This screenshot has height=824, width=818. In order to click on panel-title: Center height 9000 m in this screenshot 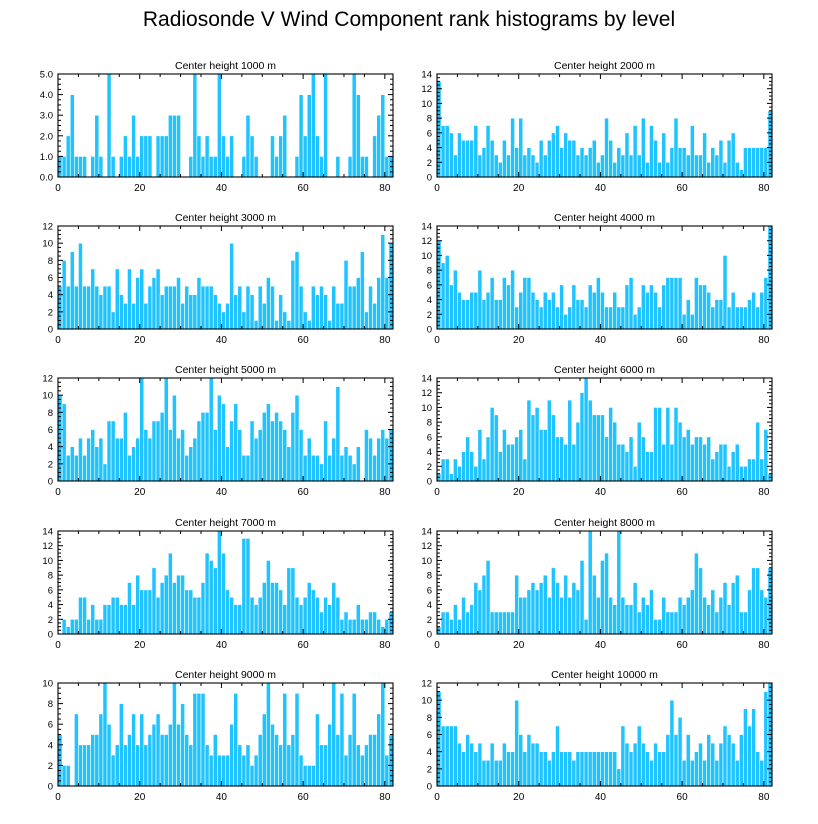, I will do `click(225, 675)`.